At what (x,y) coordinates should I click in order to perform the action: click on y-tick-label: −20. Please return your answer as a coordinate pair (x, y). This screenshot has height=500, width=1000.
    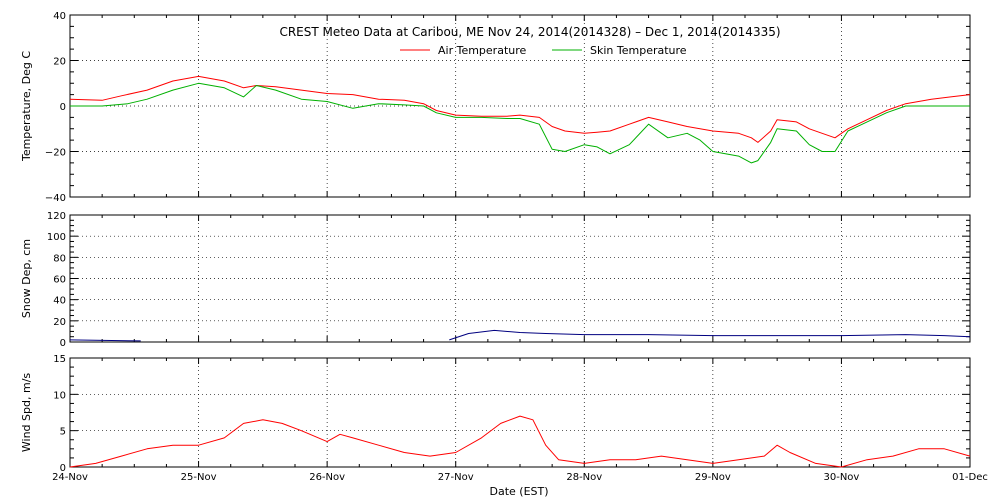
    Looking at the image, I should click on (55, 153).